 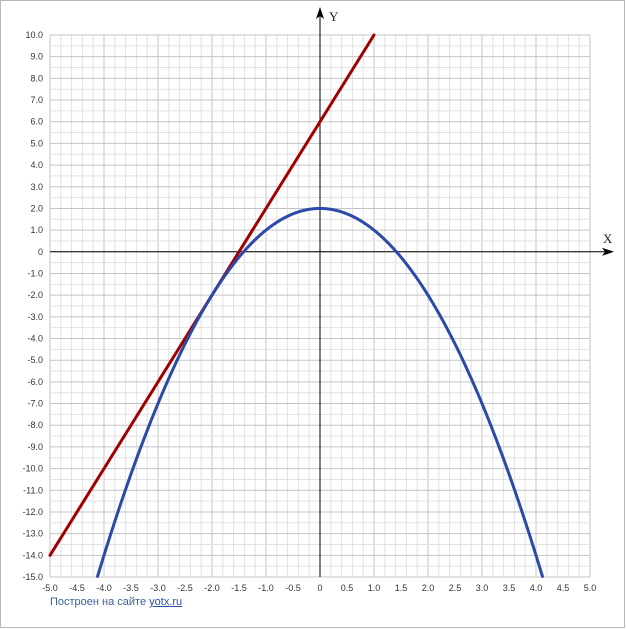 I want to click on y-tick-label: 0, so click(x=40, y=252).